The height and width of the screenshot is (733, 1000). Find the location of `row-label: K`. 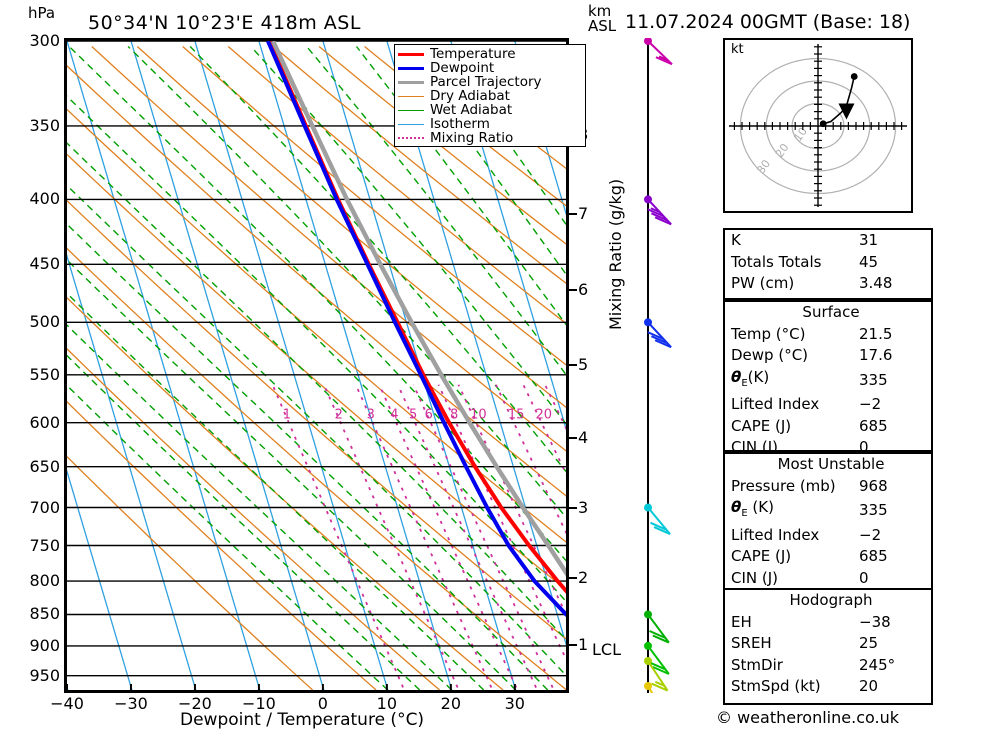

row-label: K is located at coordinates (736, 240).